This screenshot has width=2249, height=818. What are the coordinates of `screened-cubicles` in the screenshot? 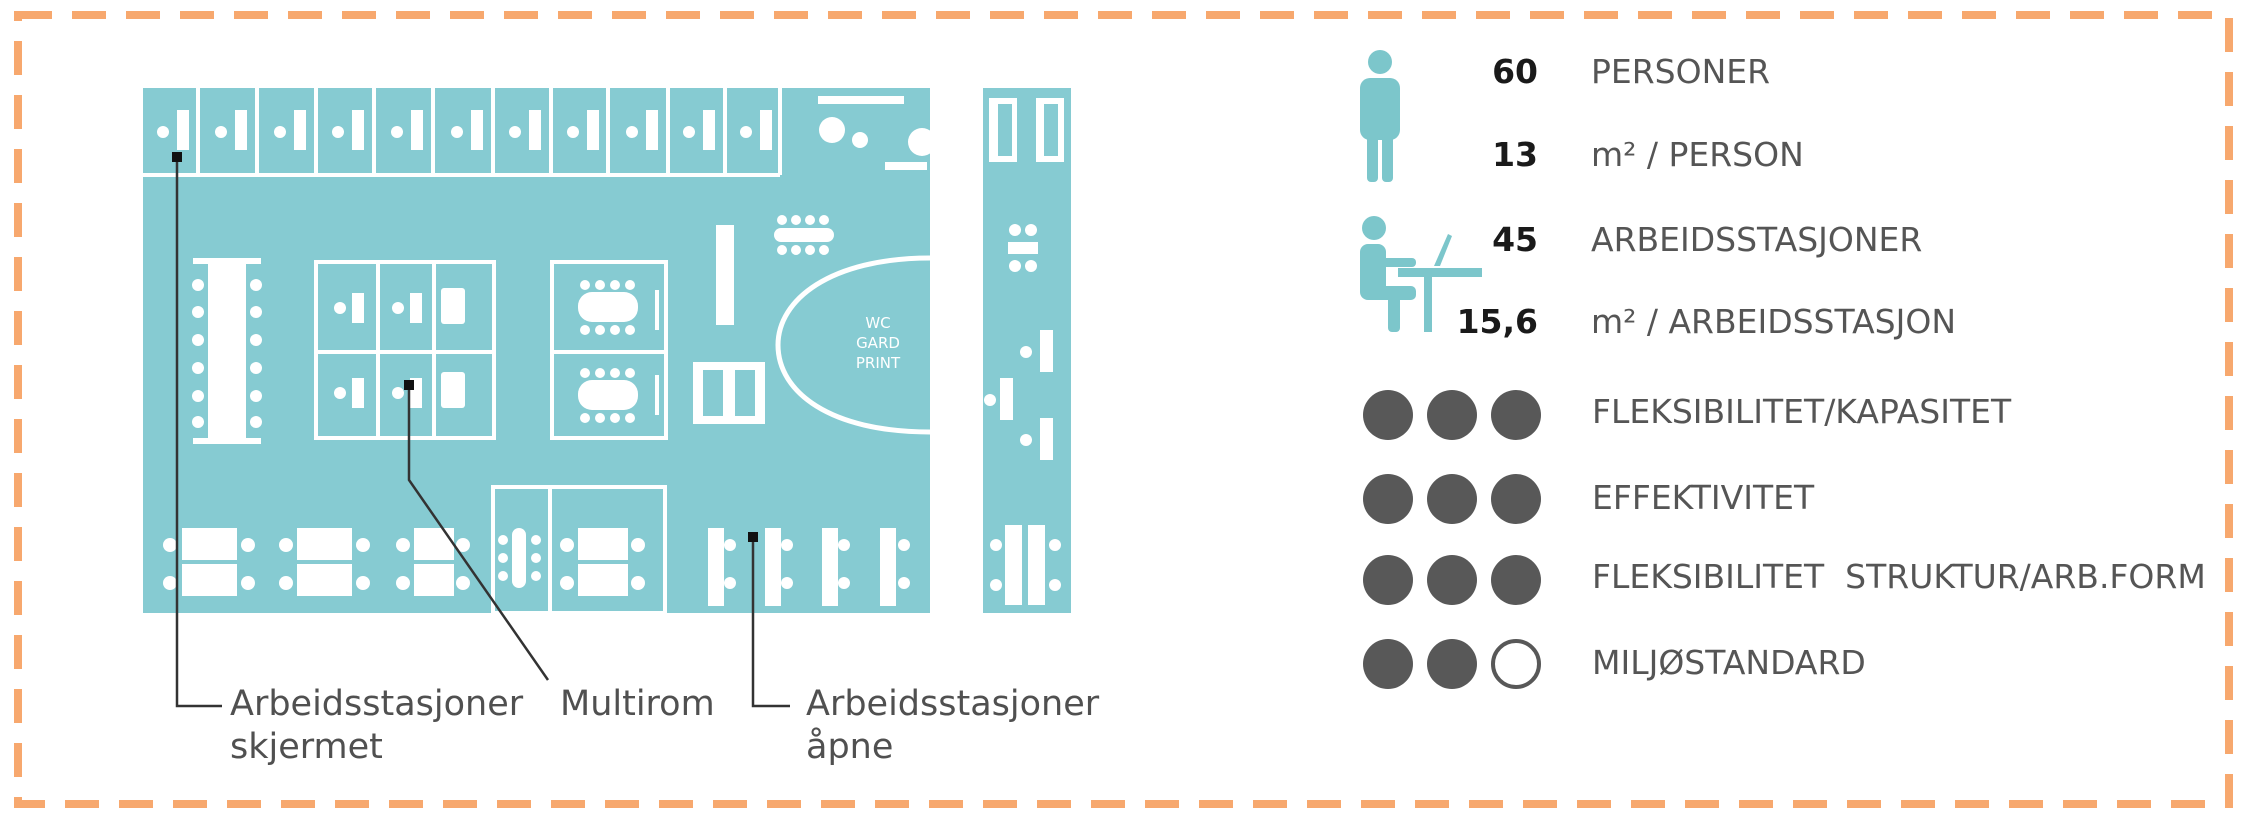 It's located at (462, 132).